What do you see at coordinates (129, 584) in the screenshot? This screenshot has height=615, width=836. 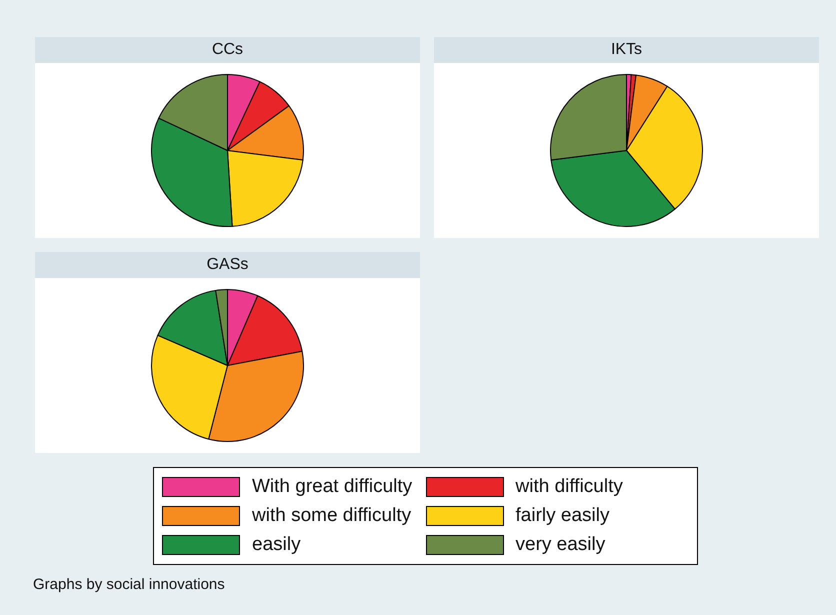 I see `text: Graphs by social innovations` at bounding box center [129, 584].